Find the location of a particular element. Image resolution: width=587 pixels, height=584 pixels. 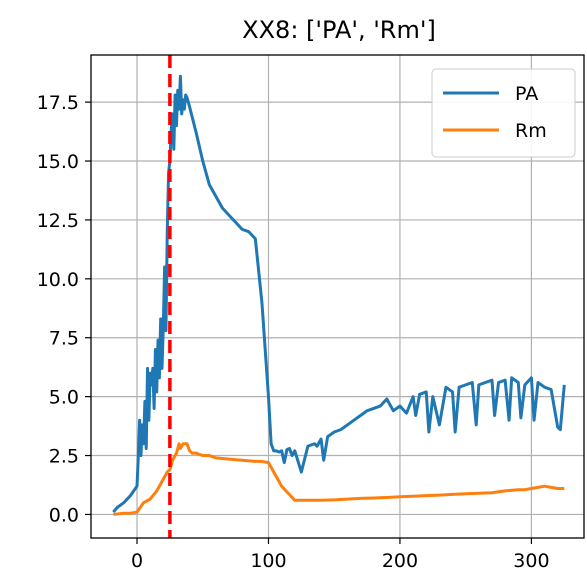

y-tick-label: 0.0 is located at coordinates (64, 515).